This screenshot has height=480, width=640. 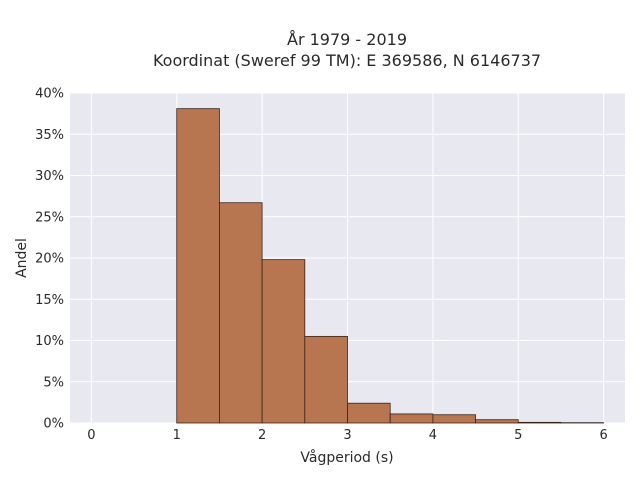 What do you see at coordinates (53, 382) in the screenshot?
I see `y-tick-label: 5%` at bounding box center [53, 382].